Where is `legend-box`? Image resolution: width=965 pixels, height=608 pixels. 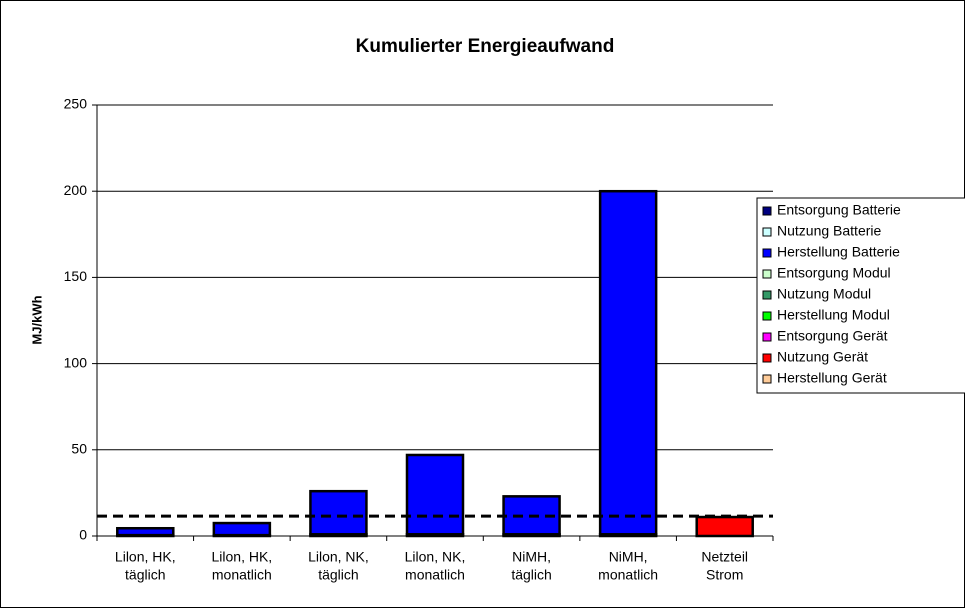 legend-box is located at coordinates (860, 295).